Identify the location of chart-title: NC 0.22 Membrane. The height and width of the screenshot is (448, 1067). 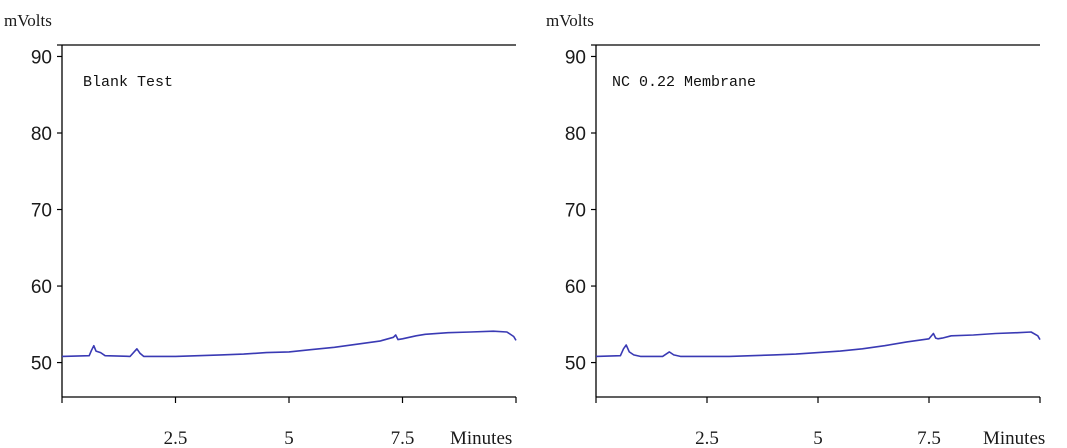
(684, 82).